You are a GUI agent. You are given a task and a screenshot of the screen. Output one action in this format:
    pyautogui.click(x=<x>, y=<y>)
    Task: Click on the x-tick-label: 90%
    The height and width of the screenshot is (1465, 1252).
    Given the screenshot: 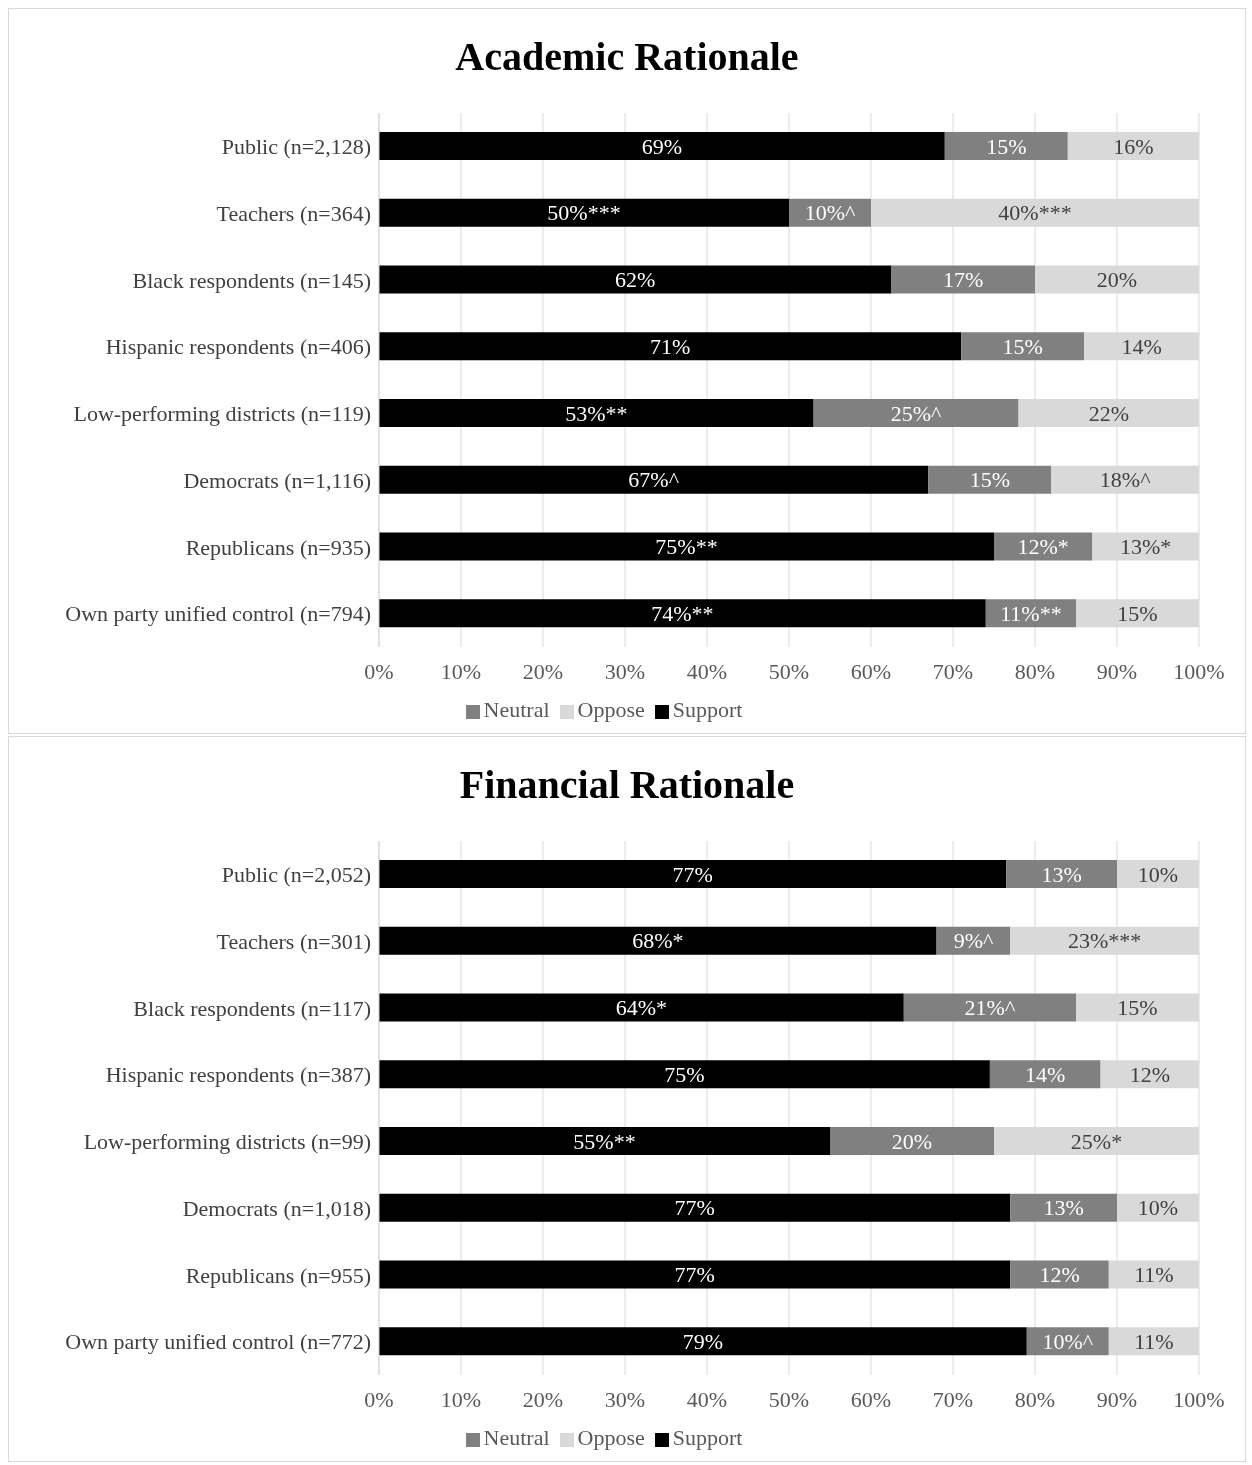 What is the action you would take?
    pyautogui.click(x=1117, y=1399)
    